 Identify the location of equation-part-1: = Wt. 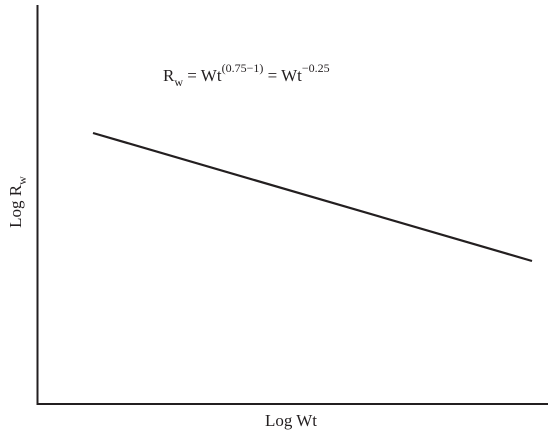
(202, 75).